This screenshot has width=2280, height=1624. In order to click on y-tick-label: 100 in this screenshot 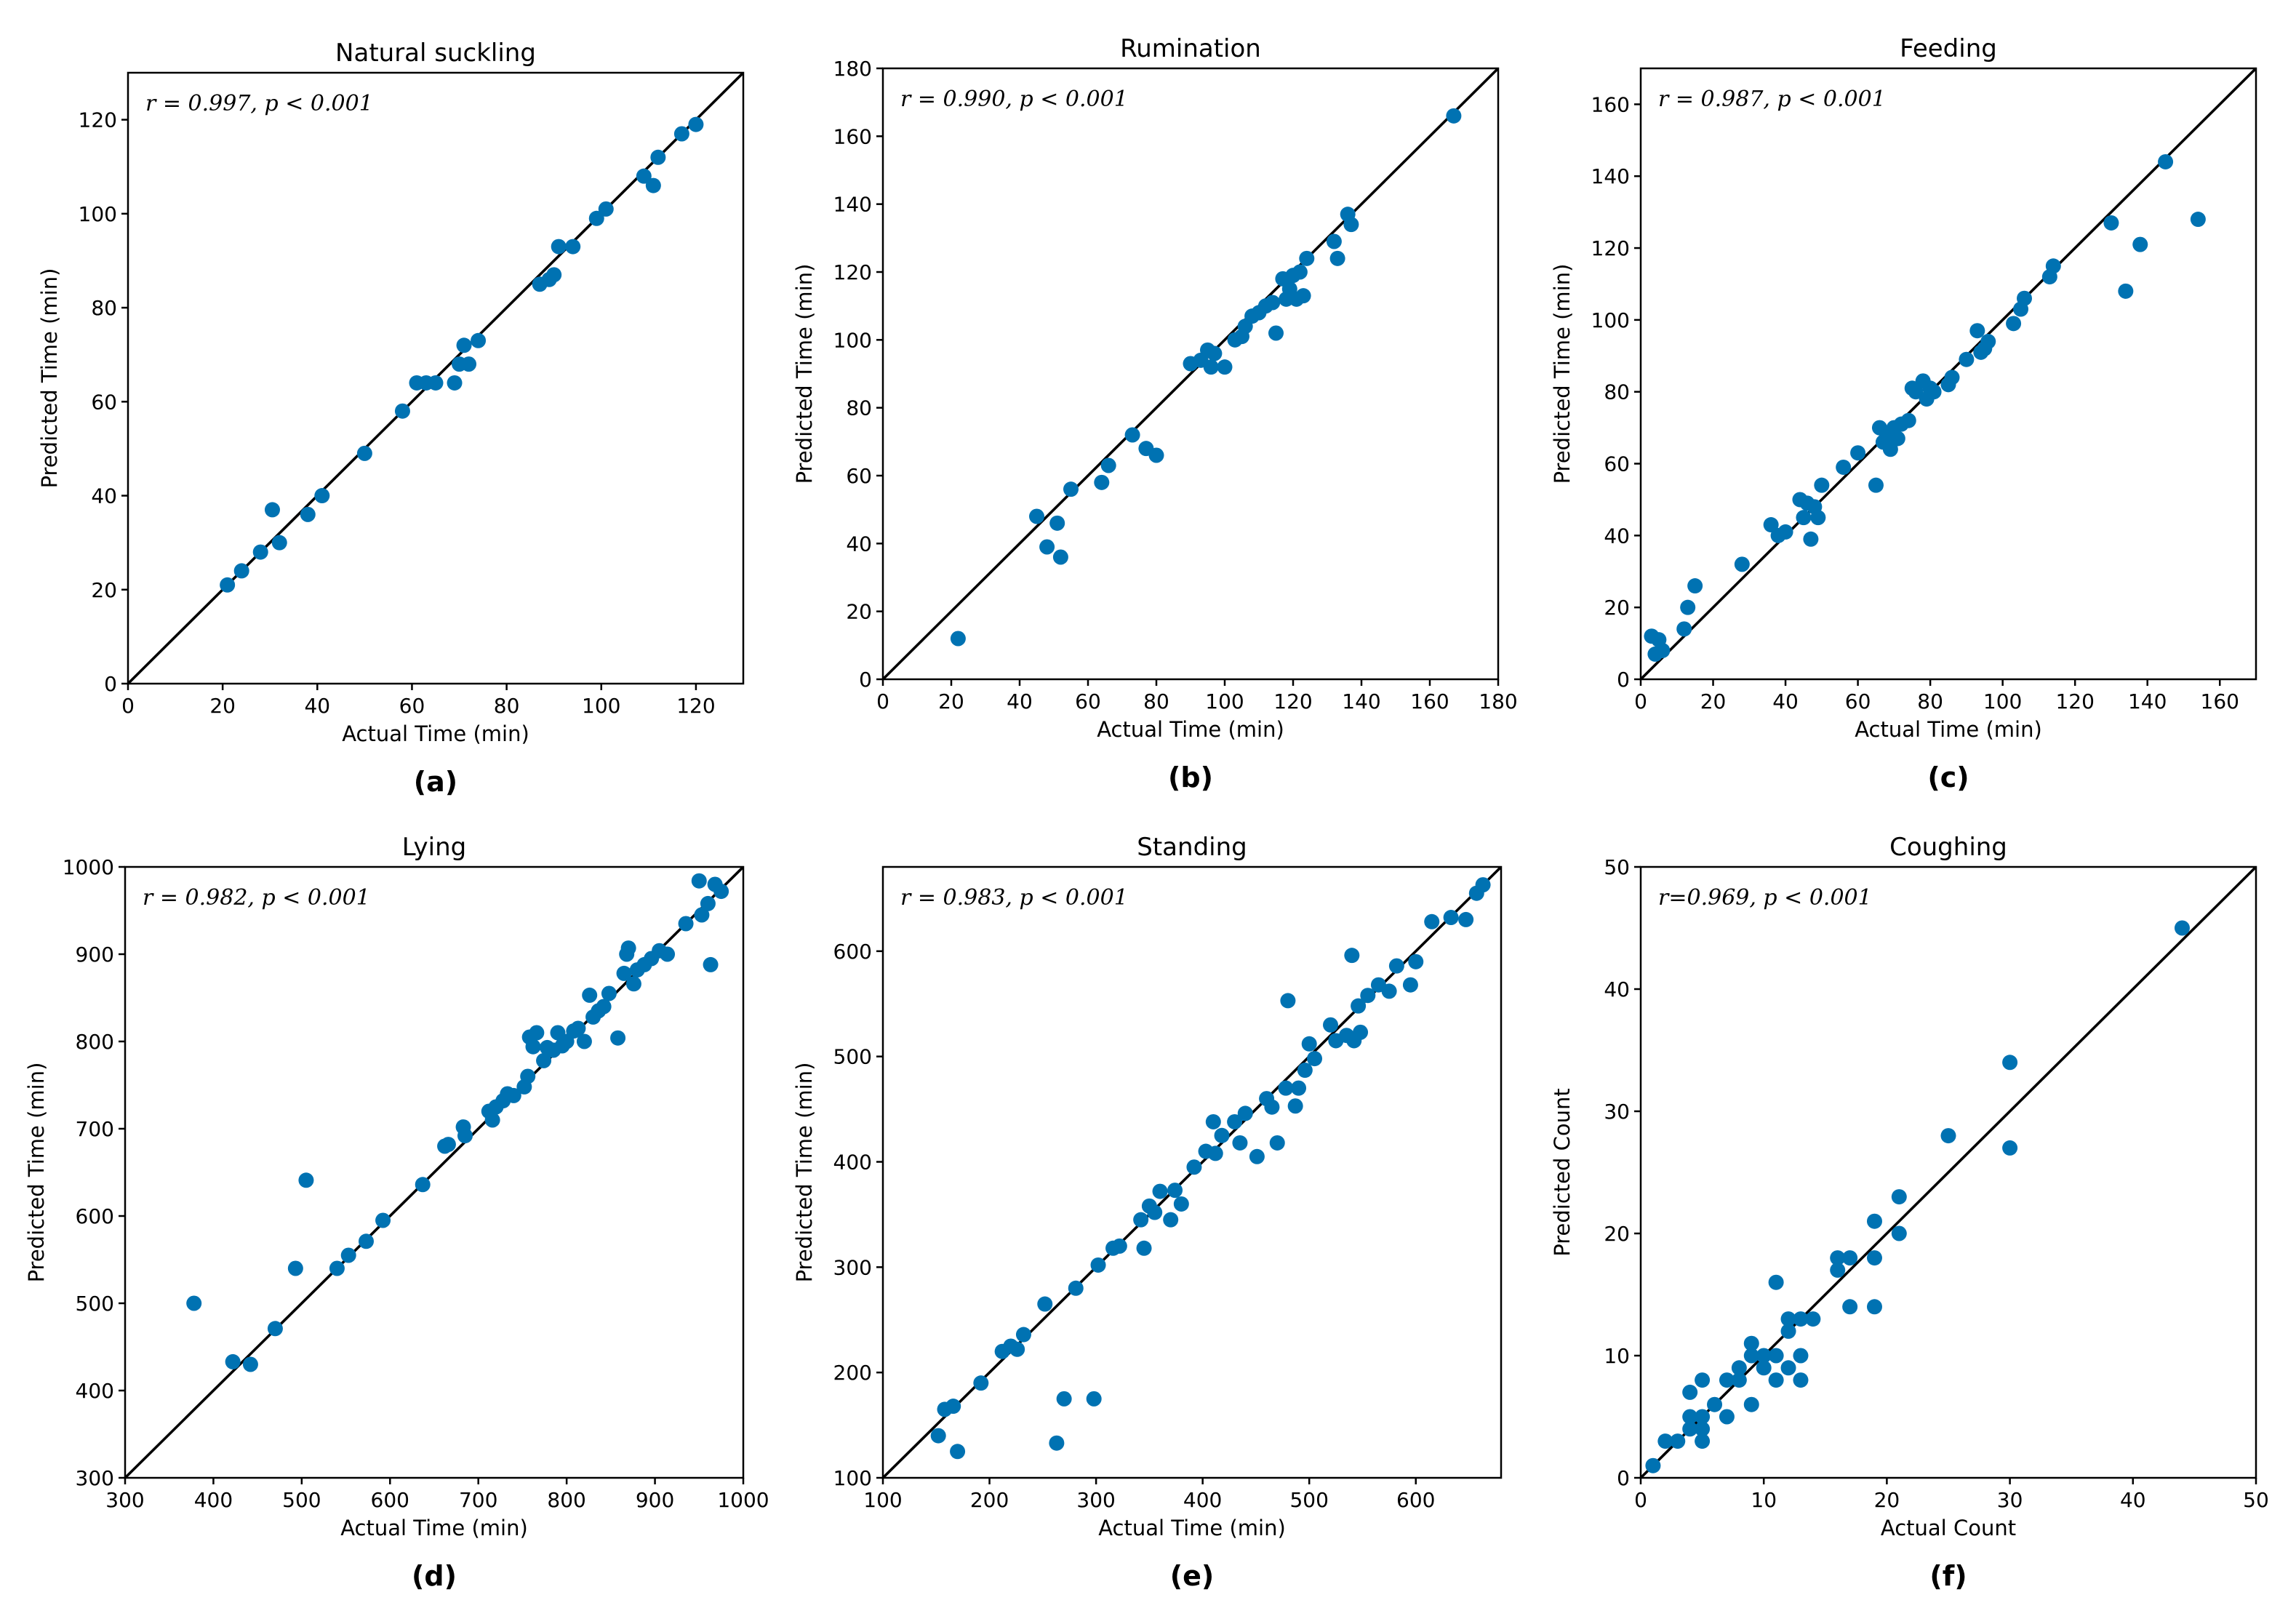, I will do `click(852, 1478)`.